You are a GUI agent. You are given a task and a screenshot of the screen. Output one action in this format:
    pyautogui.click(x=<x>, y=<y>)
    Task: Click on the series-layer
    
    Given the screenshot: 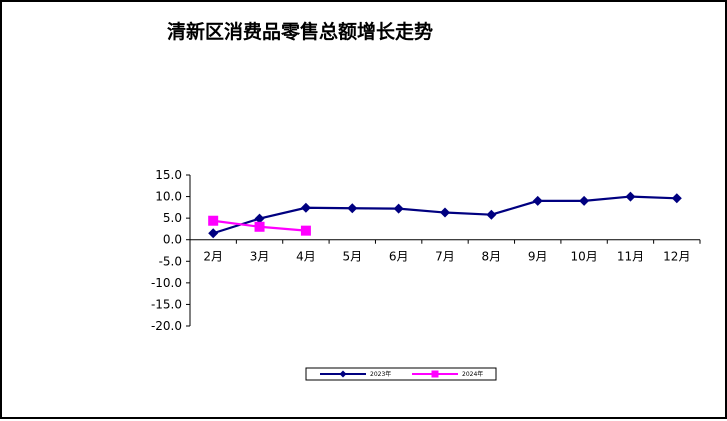 What is the action you would take?
    pyautogui.click(x=445, y=215)
    